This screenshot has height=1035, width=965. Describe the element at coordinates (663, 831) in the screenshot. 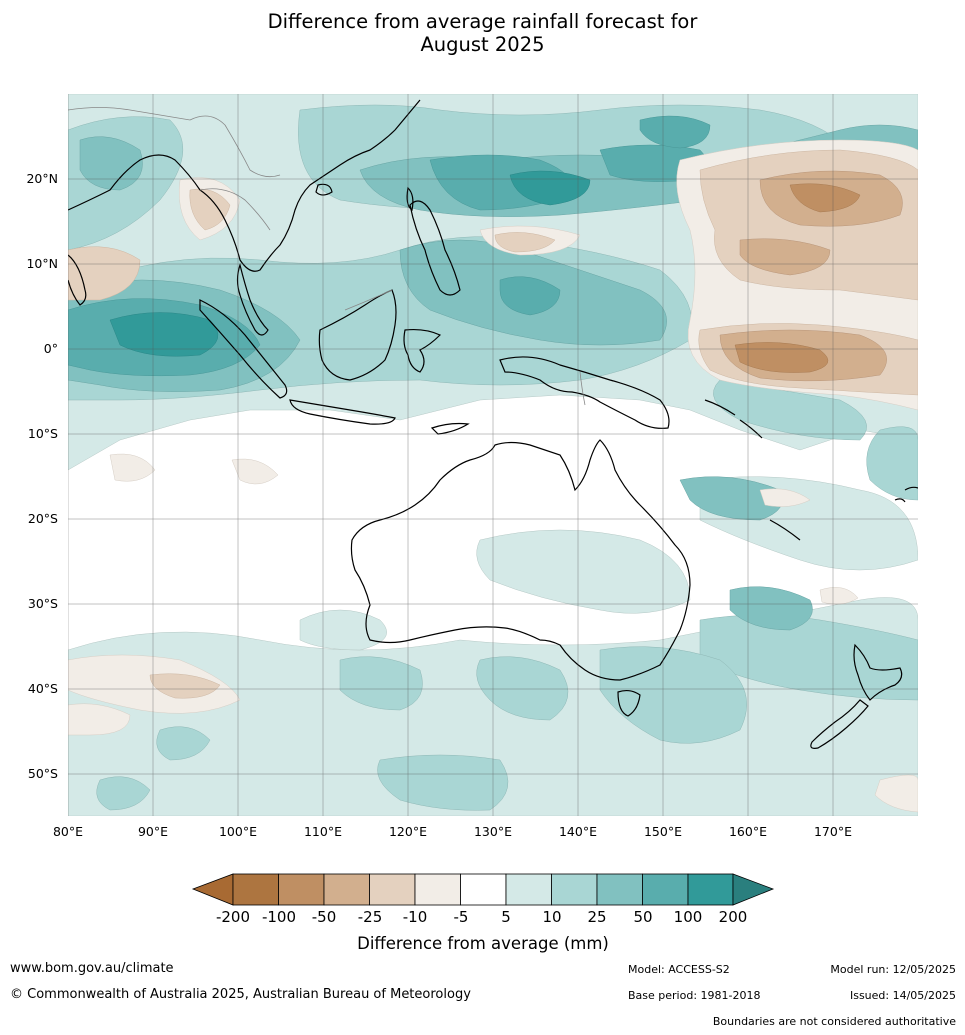

I see `lon-label: 150°E` at that location.